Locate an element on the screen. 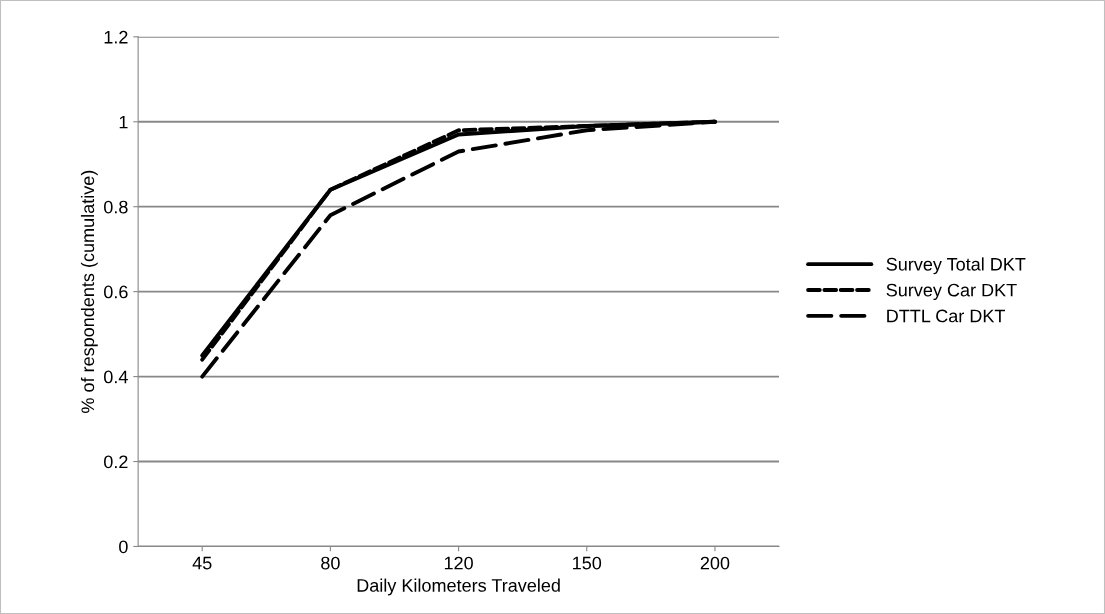  y-tick-label: 0.4 is located at coordinates (116, 377).